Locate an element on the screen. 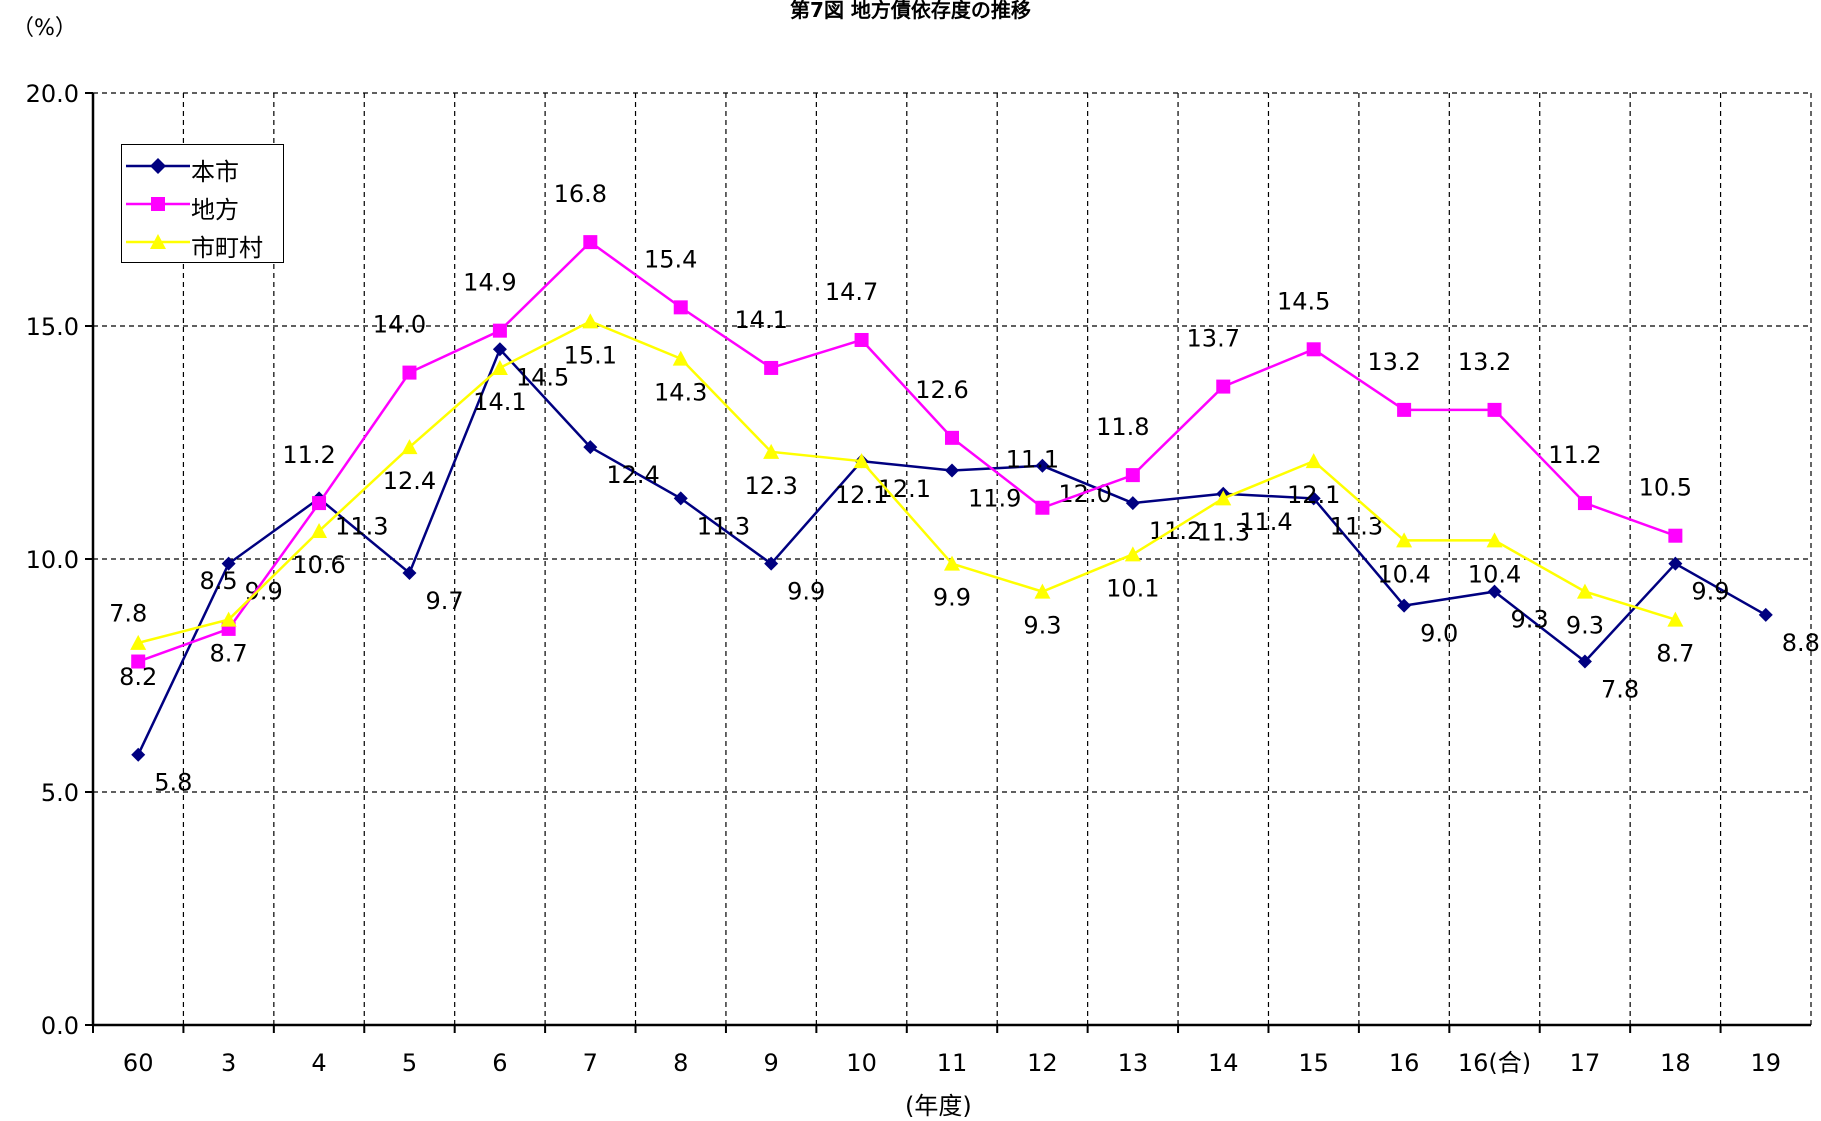 The height and width of the screenshot is (1121, 1821). chart-title: 第7図 地方債依存度の推移 is located at coordinates (910, 11).